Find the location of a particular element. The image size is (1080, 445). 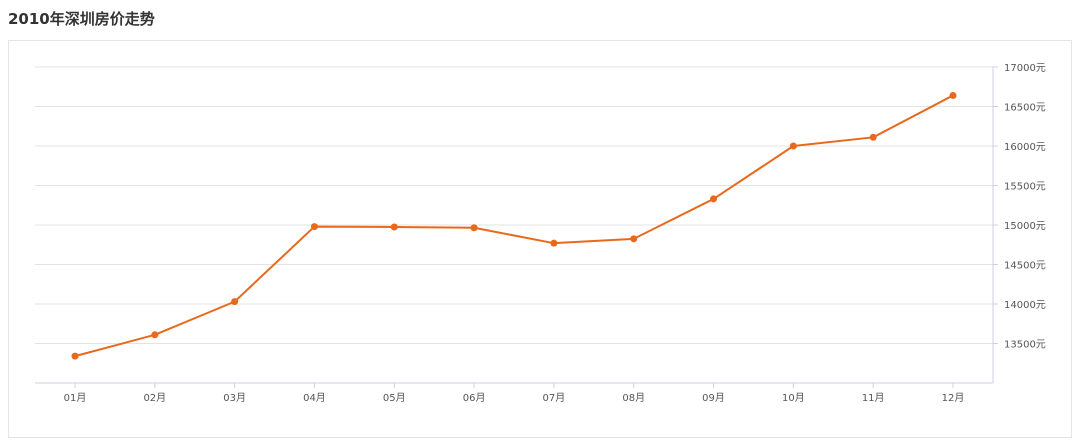

x-tick-label: 05月 is located at coordinates (394, 398).